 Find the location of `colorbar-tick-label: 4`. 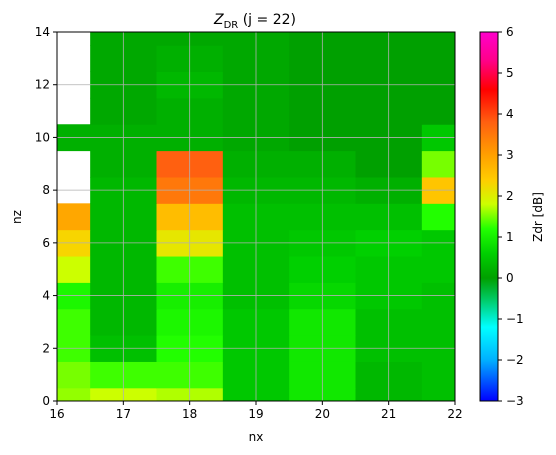

colorbar-tick-label: 4 is located at coordinates (510, 114).